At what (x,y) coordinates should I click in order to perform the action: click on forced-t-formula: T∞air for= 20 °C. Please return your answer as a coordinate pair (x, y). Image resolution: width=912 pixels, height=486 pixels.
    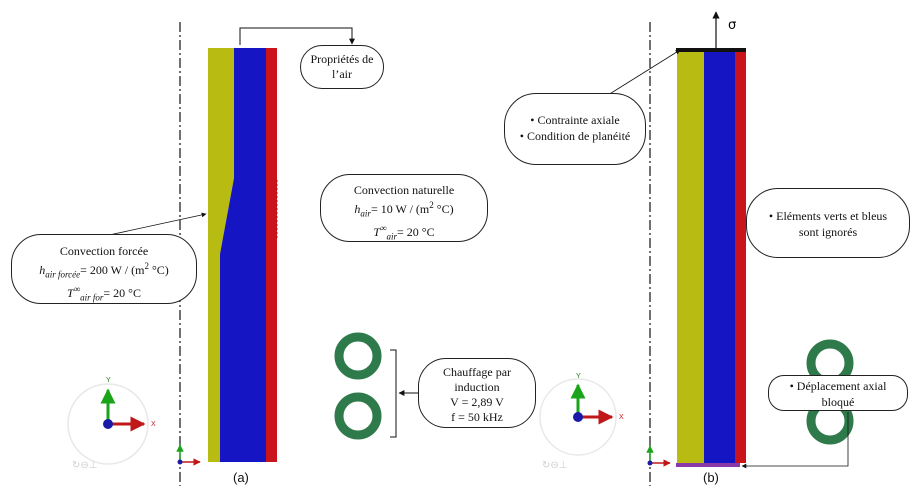
    Looking at the image, I should click on (104, 293).